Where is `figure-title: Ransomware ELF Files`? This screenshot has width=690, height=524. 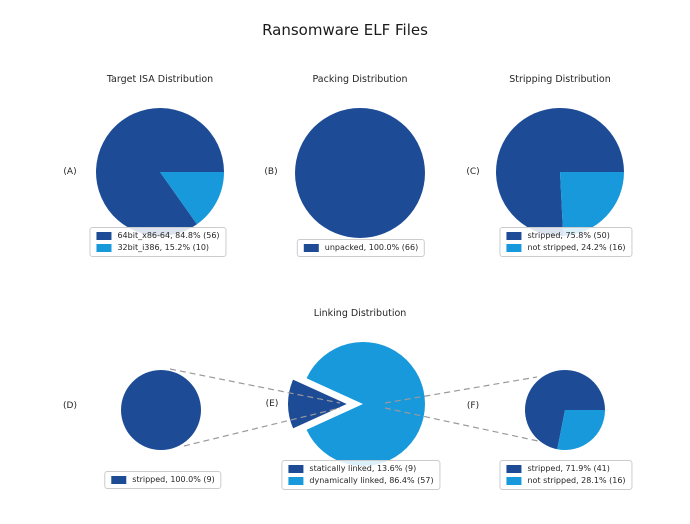 figure-title: Ransomware ELF Files is located at coordinates (345, 30).